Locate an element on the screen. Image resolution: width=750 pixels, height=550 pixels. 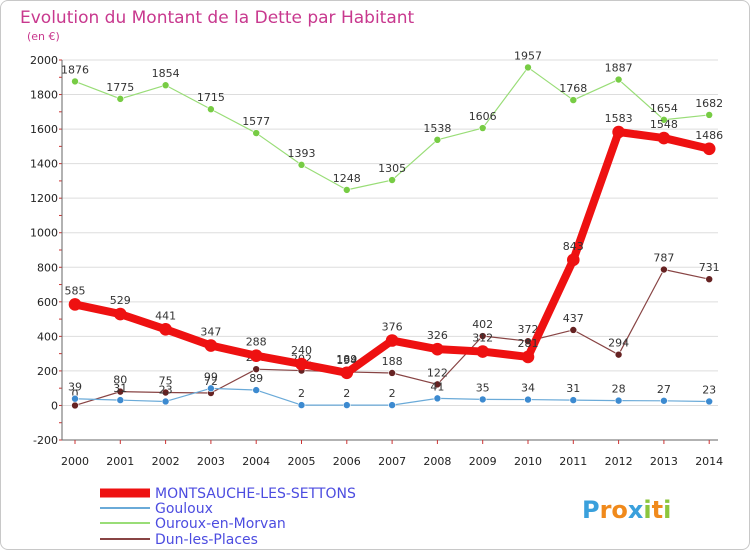
data-label: 1393 is located at coordinates (302, 153).